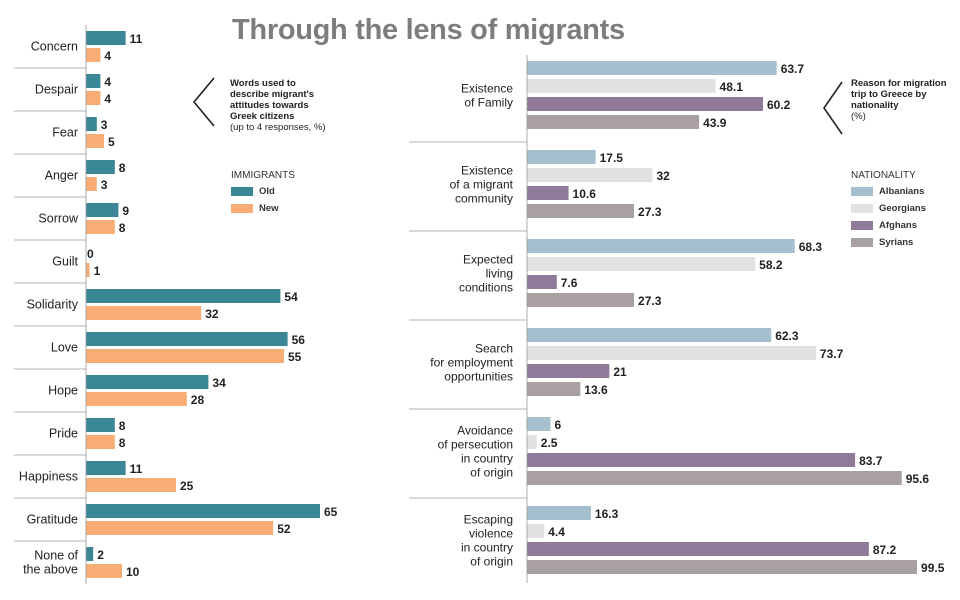 This screenshot has height=600, width=960. What do you see at coordinates (833, 108) in the screenshot?
I see `right-note-bracket` at bounding box center [833, 108].